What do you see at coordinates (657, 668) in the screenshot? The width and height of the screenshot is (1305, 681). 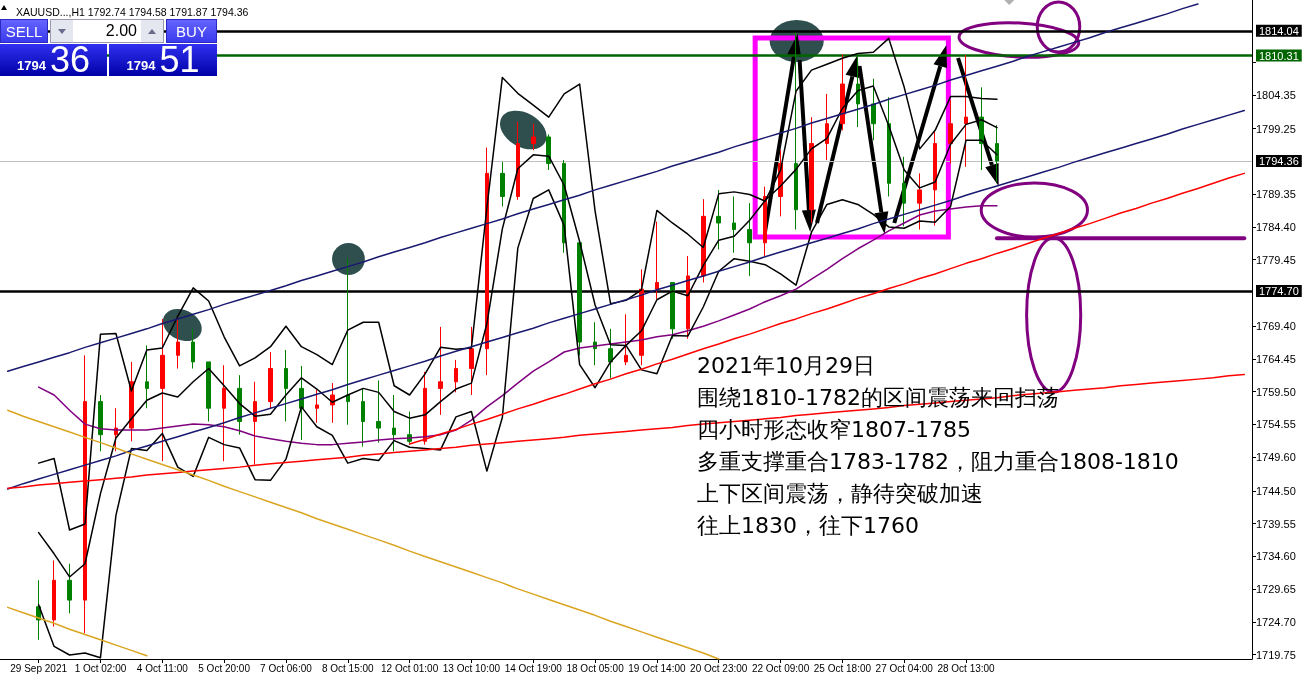 I see `x-tick-label: 19 Oct 14:00` at bounding box center [657, 668].